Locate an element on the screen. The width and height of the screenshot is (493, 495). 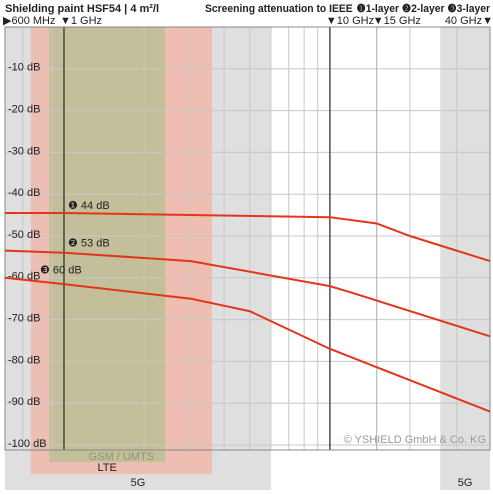
series-annotation: ❸ 60 dB is located at coordinates (61, 271).